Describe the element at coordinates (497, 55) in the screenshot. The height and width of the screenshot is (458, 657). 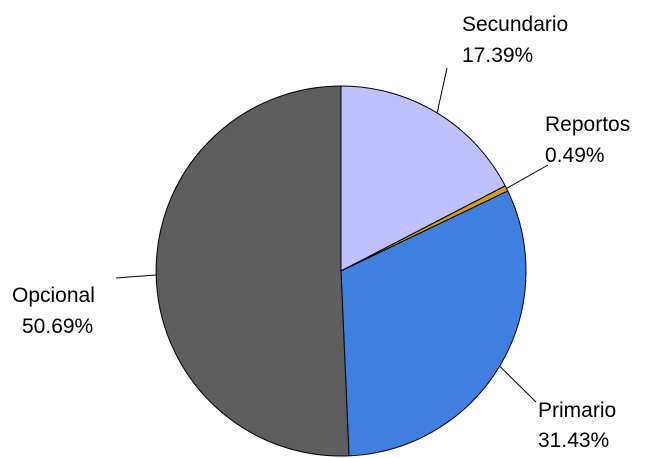
I see `label-secundario-percent: 17.39%` at that location.